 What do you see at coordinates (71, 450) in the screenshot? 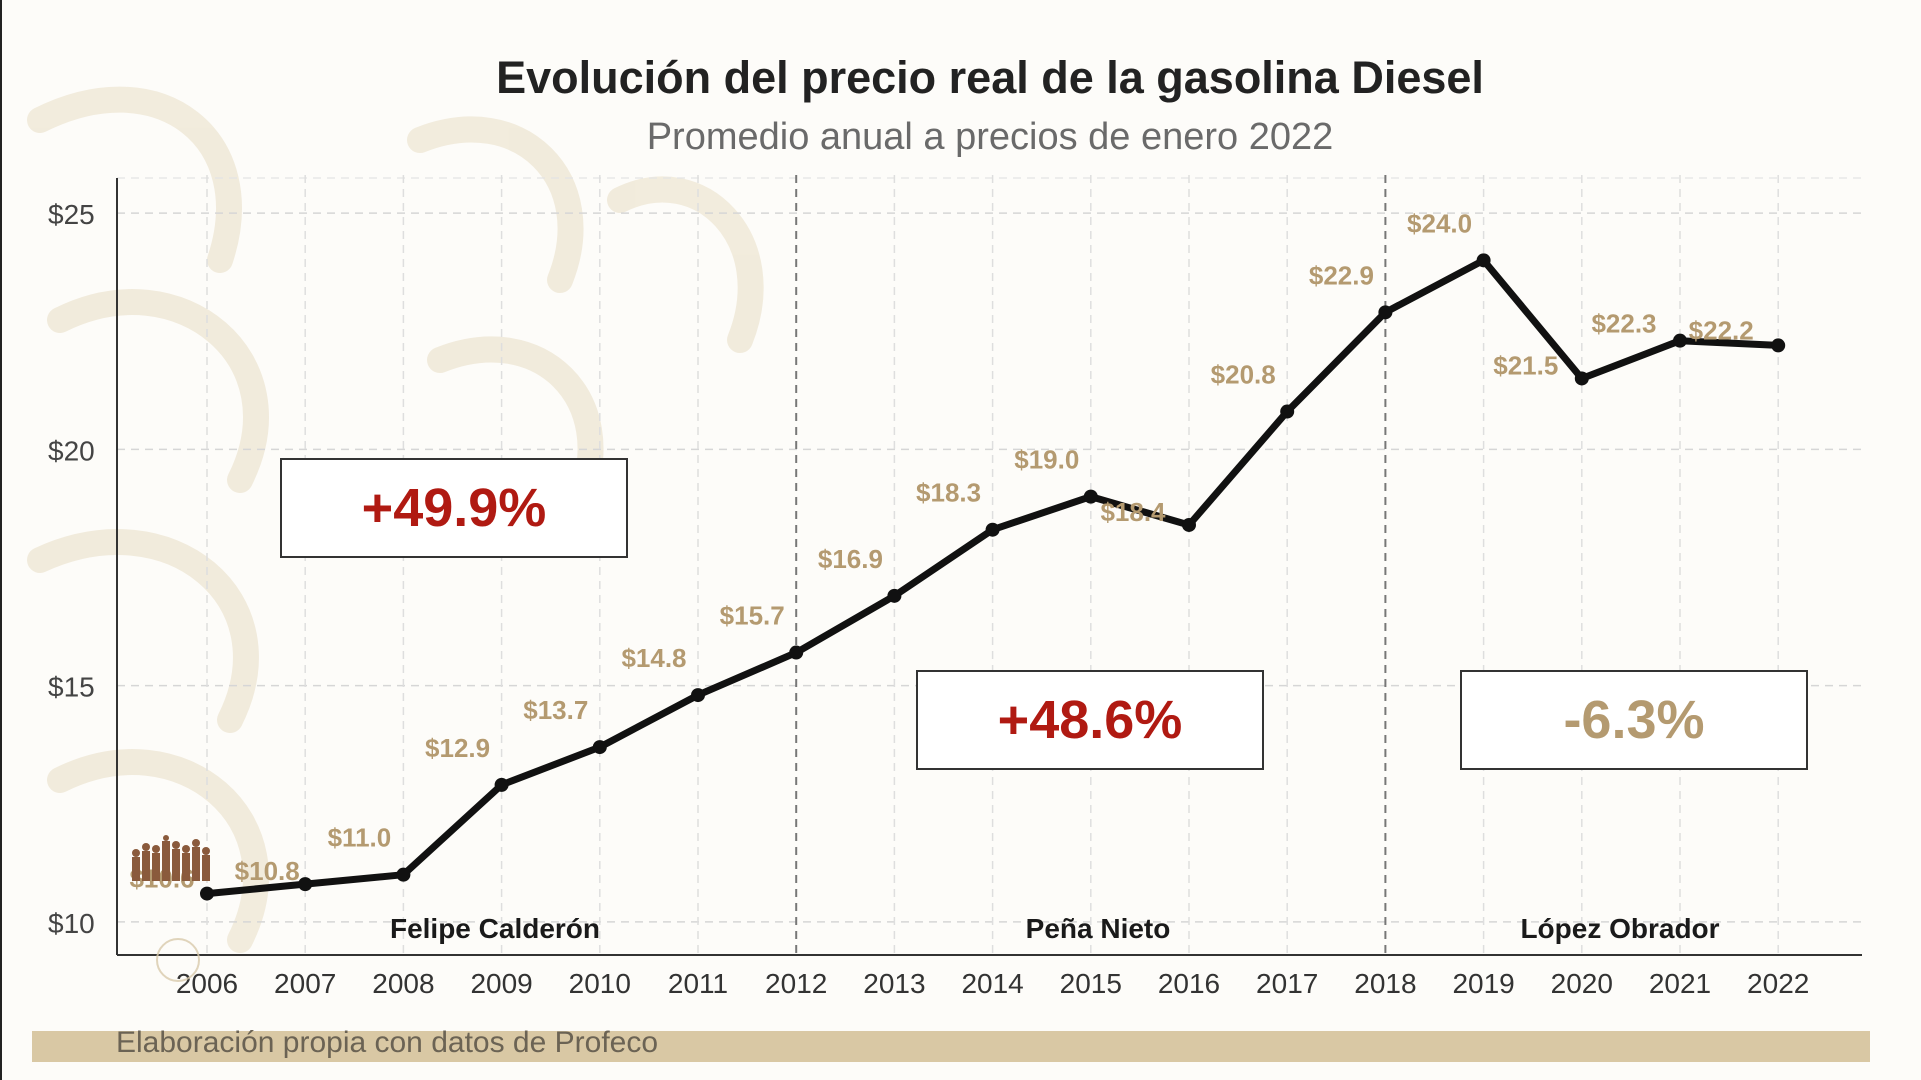
I see `y-tick-label: $20` at bounding box center [71, 450].